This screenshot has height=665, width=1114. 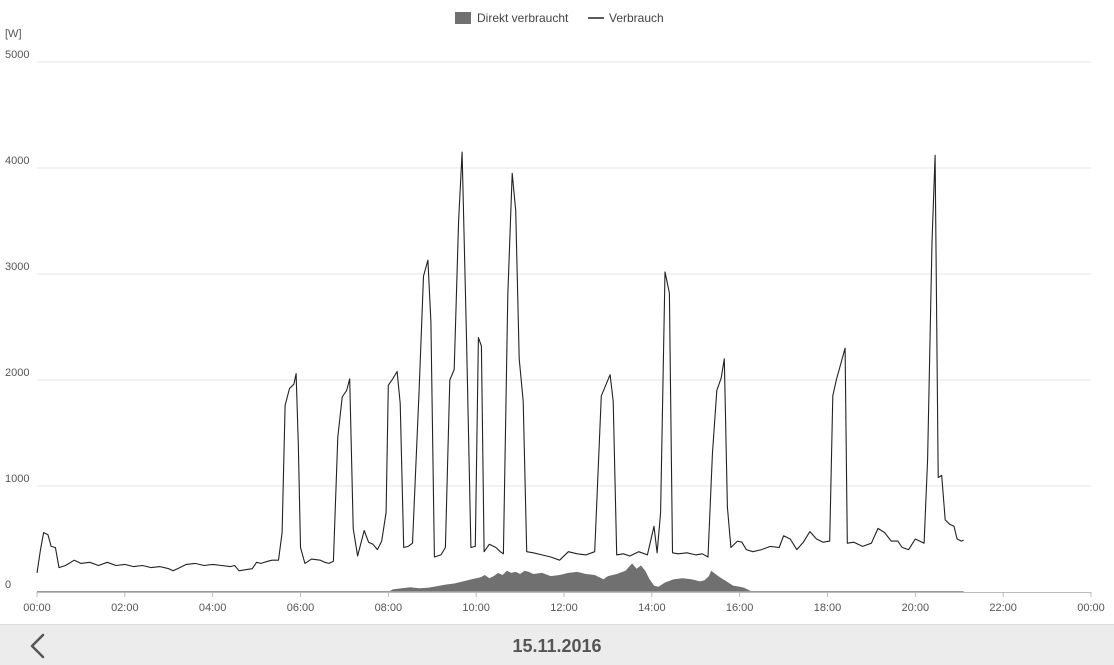 I want to click on series-direkt-verbraucht, so click(x=500, y=577).